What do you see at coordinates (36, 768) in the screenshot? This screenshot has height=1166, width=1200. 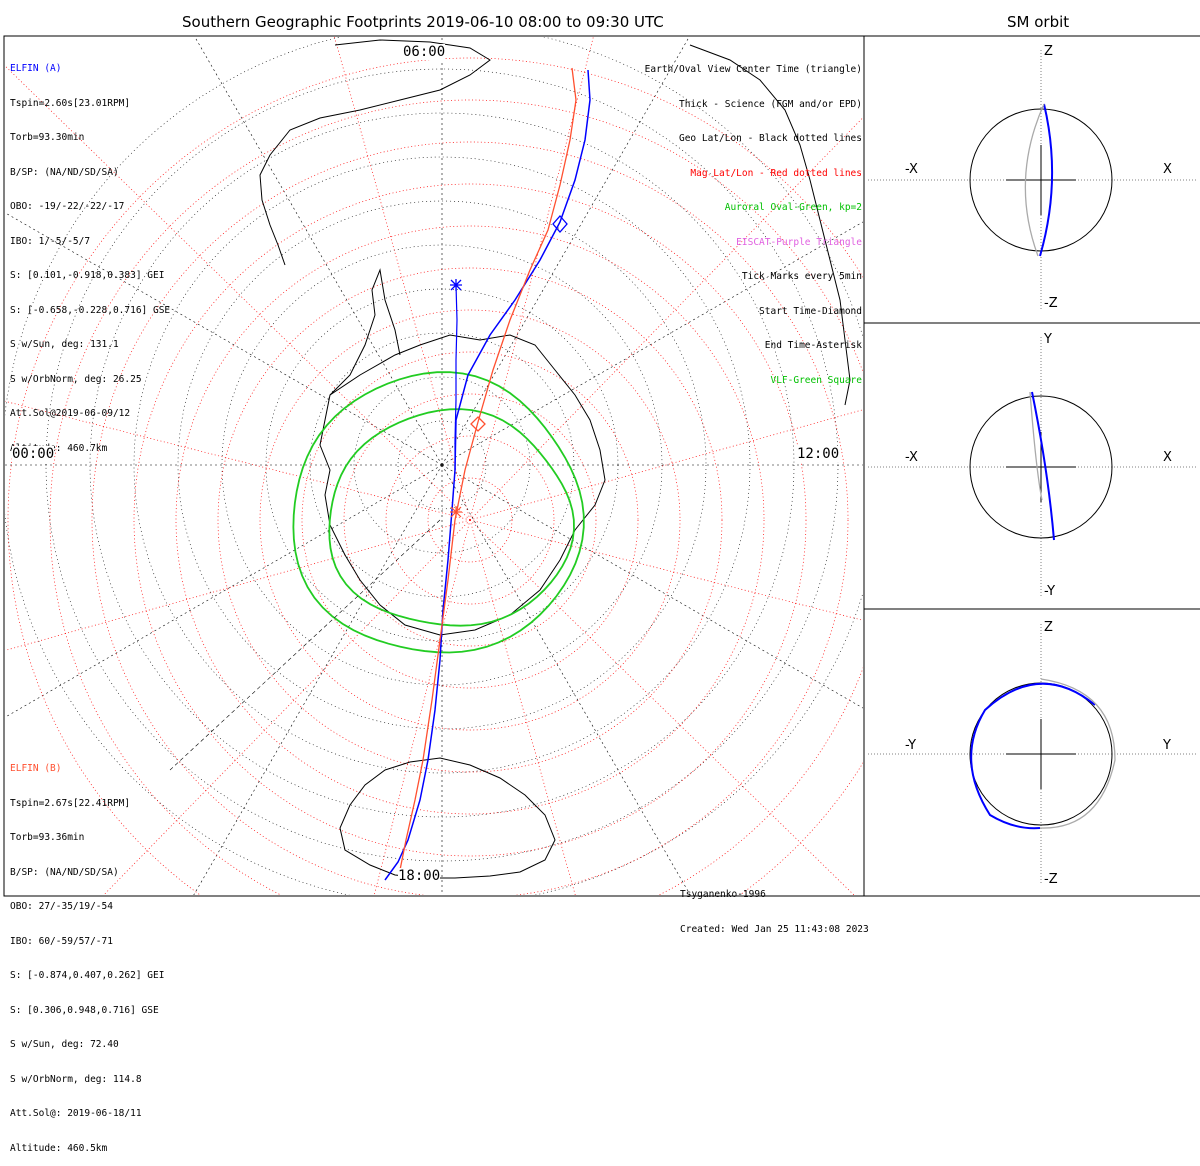 I see `elfin-b-name: ELFIN (B)` at bounding box center [36, 768].